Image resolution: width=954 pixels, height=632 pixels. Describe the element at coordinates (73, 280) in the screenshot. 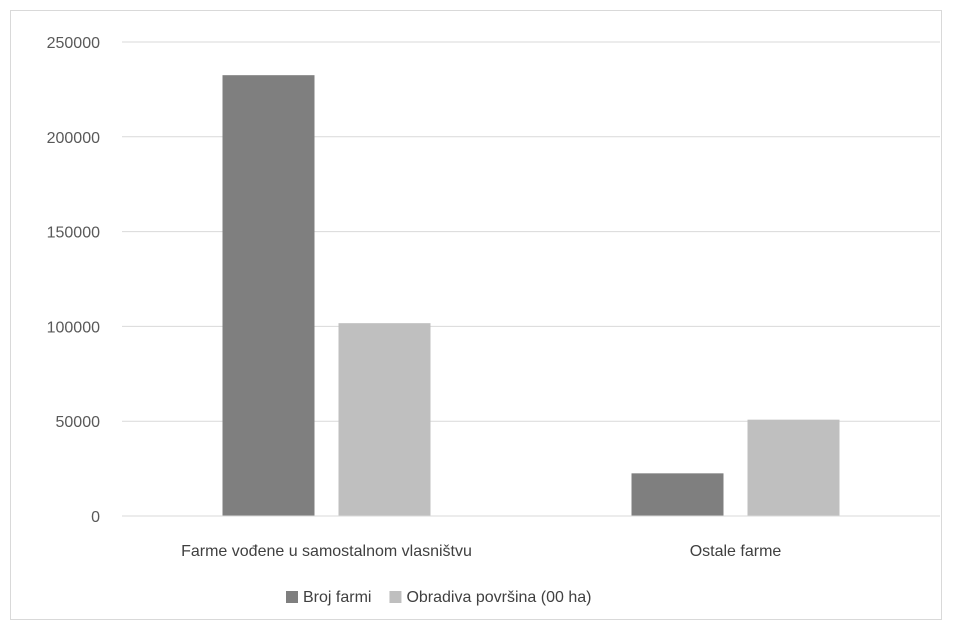

I see `y-axis-tick-labels: 0 50000 100000 150000 200000 250000` at that location.